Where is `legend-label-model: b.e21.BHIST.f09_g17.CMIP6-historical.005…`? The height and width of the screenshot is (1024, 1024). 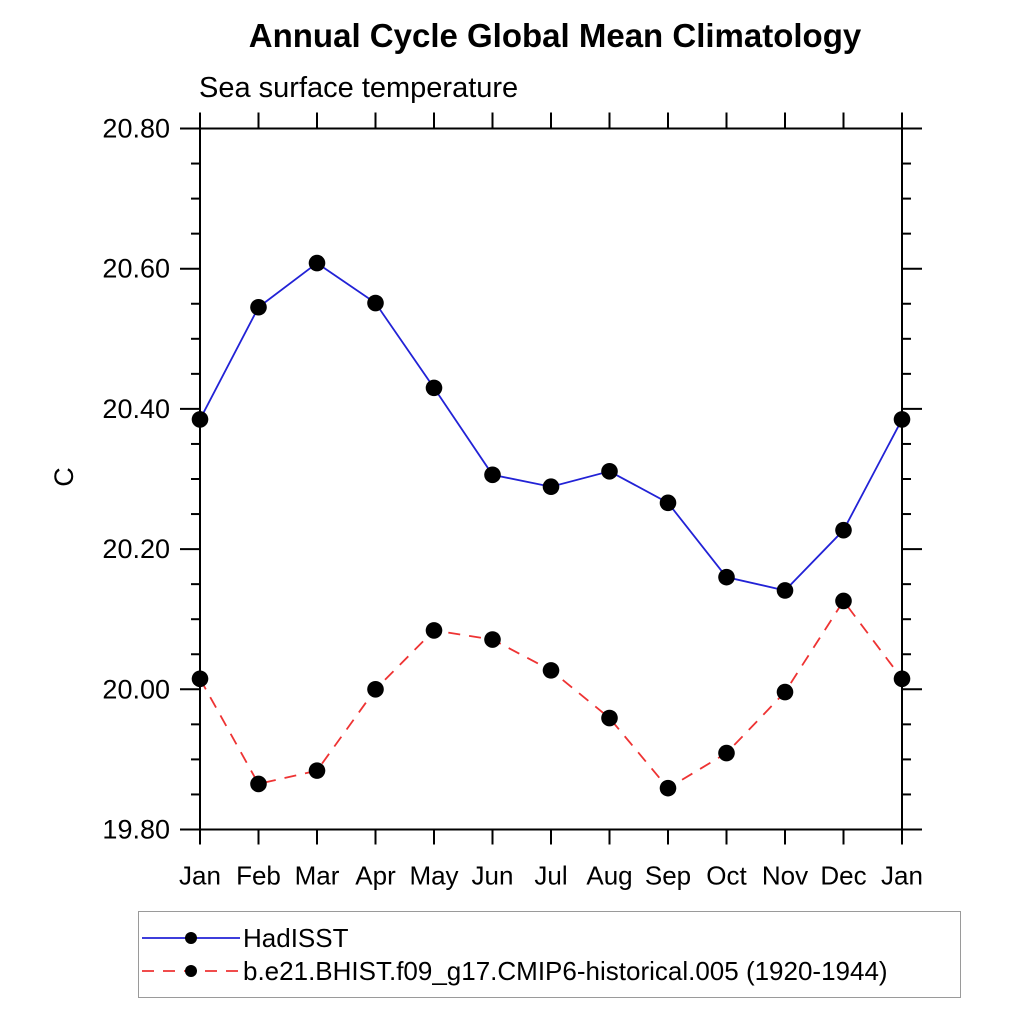
legend-label-model: b.e21.BHIST.f09_g17.CMIP6-historical.005… is located at coordinates (565, 971).